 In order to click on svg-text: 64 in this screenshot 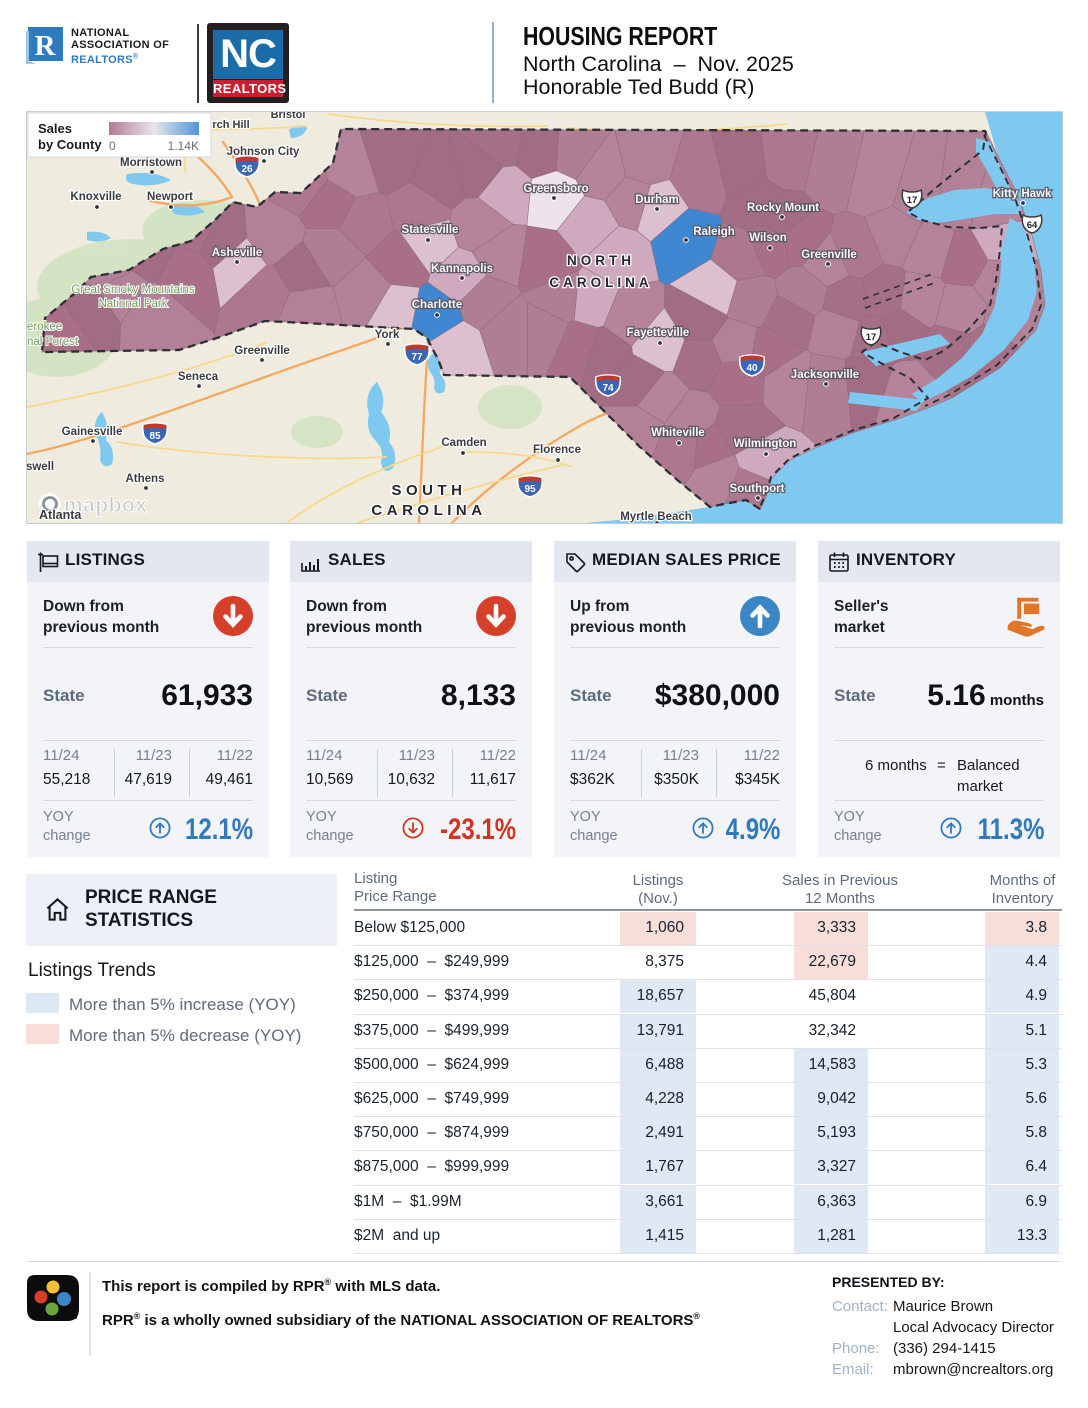, I will do `click(1032, 225)`.